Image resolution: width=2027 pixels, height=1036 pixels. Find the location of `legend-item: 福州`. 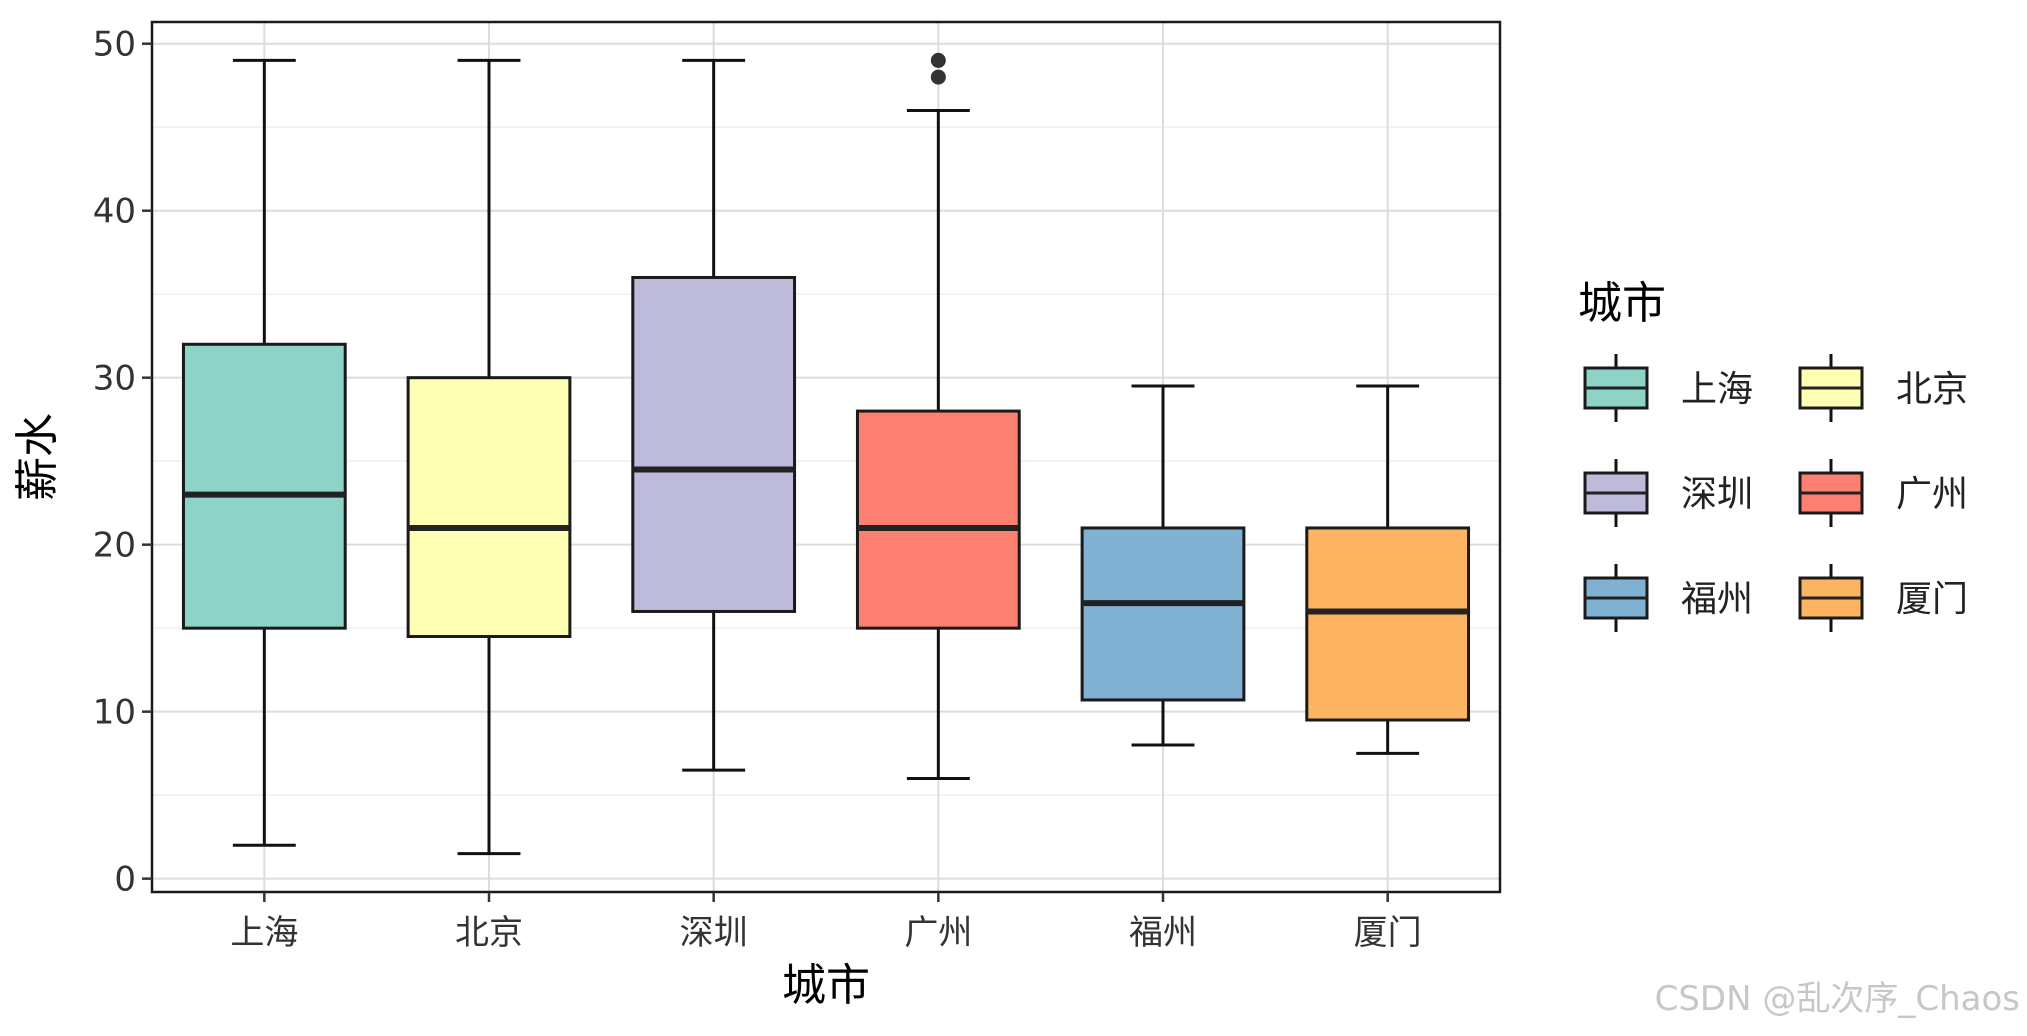

legend-item: 福州 is located at coordinates (1668, 598).